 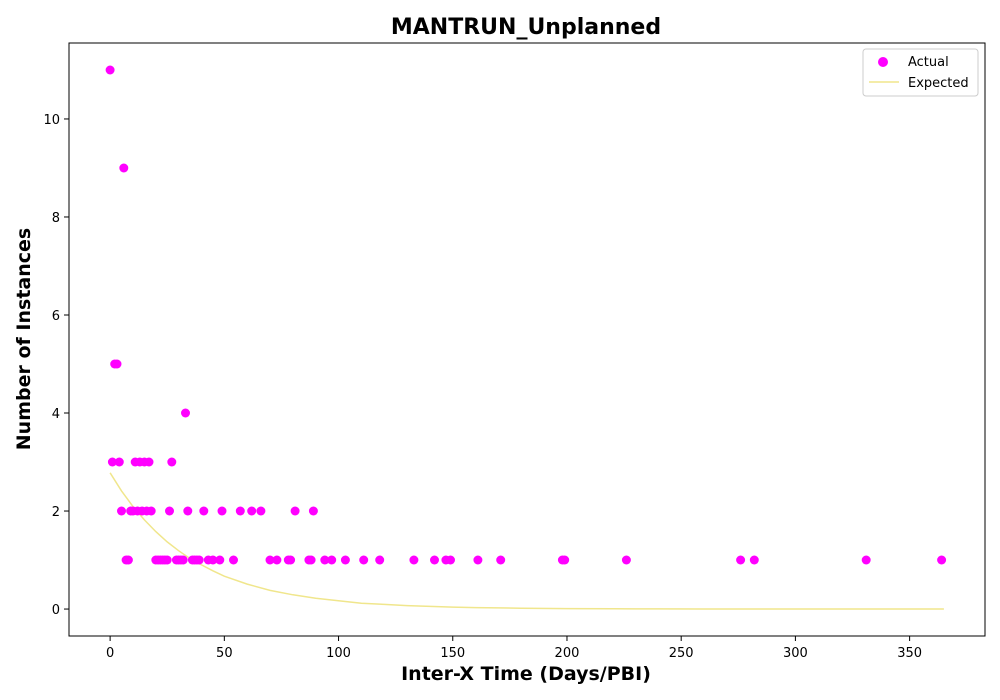 I want to click on y-tick-label: 2, so click(x=56, y=512).